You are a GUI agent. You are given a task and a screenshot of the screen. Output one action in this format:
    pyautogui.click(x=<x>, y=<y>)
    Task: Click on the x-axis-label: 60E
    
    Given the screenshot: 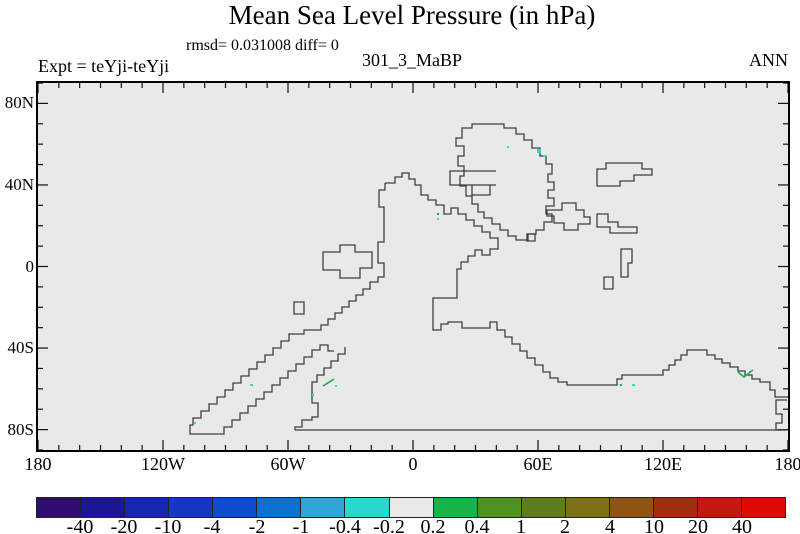 What is the action you would take?
    pyautogui.click(x=538, y=464)
    